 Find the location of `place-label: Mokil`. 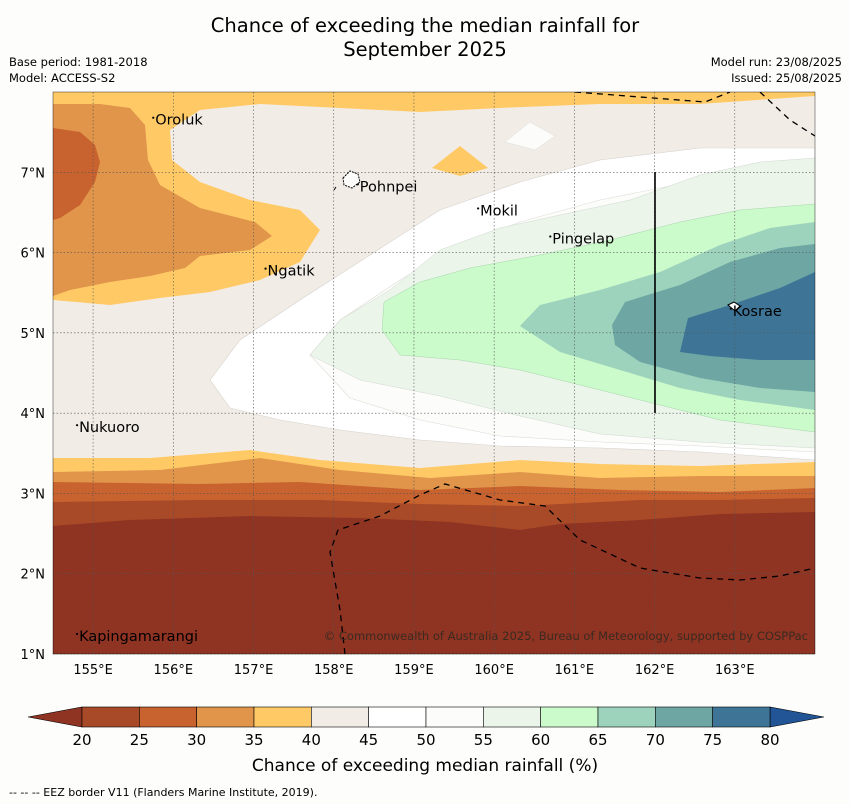

place-label: Mokil is located at coordinates (499, 211).